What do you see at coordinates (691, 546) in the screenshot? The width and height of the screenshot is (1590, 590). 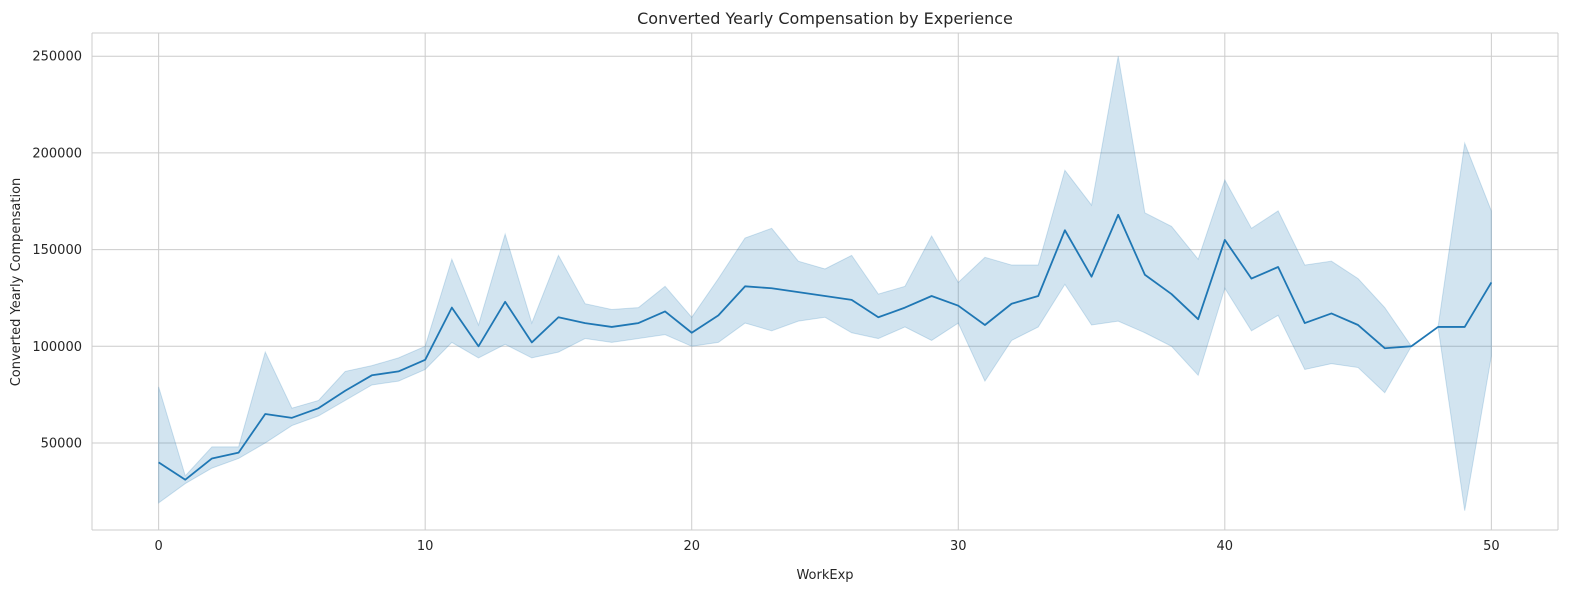 I see `x-tick-label: 20` at bounding box center [691, 546].